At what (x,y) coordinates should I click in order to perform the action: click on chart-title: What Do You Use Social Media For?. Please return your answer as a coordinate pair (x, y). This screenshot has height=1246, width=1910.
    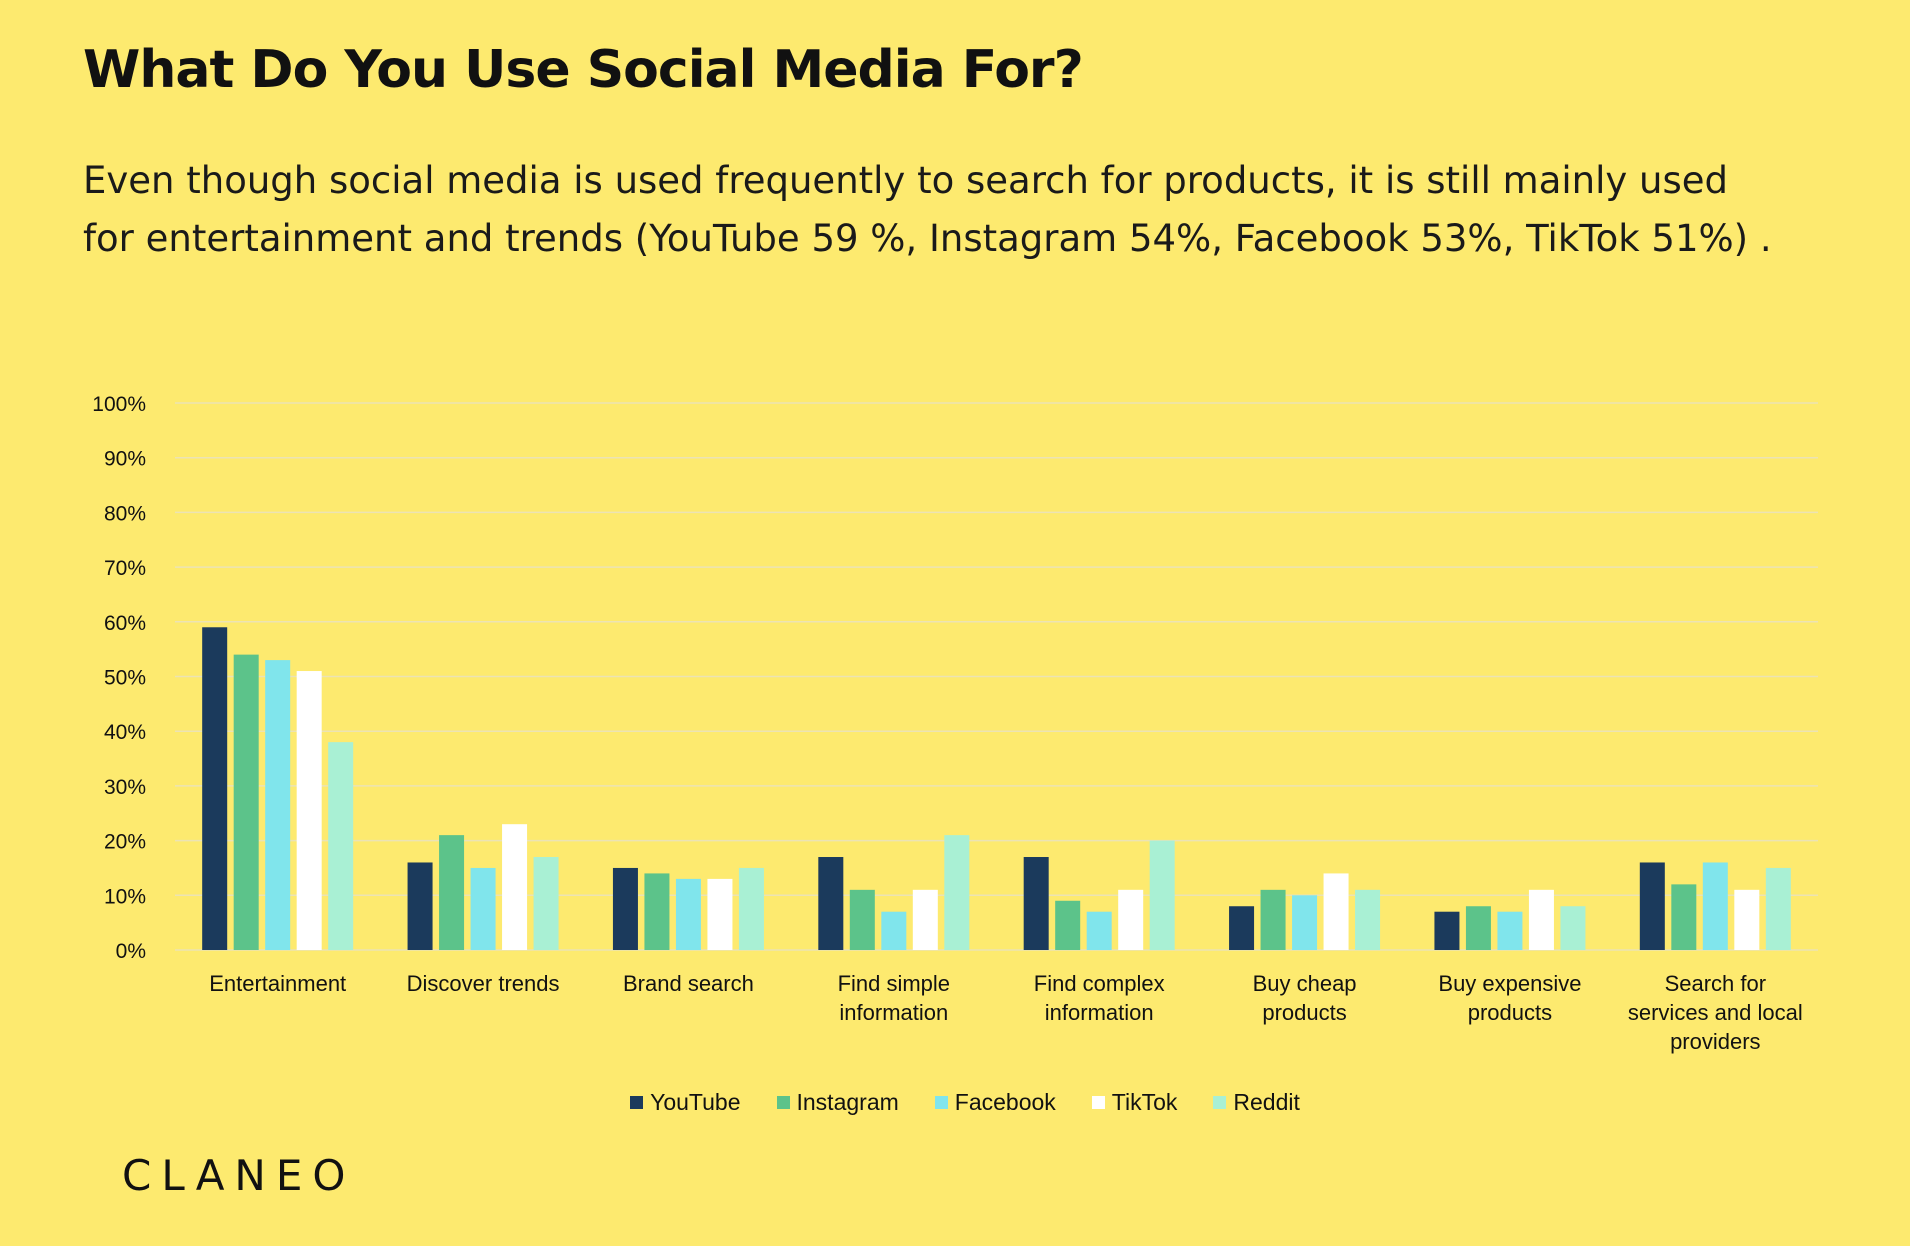
    Looking at the image, I should click on (583, 70).